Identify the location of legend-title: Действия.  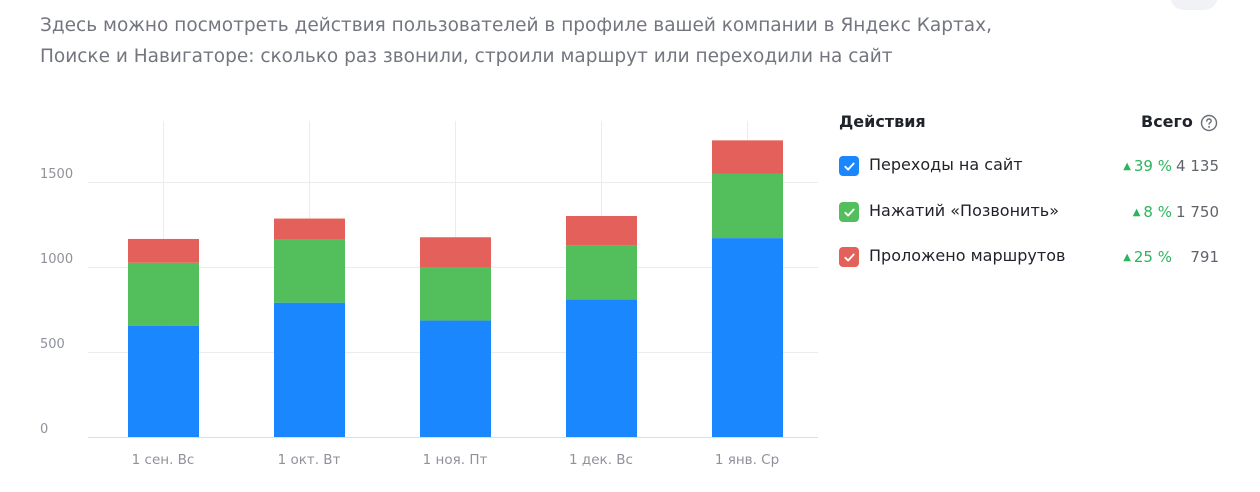
(882, 121).